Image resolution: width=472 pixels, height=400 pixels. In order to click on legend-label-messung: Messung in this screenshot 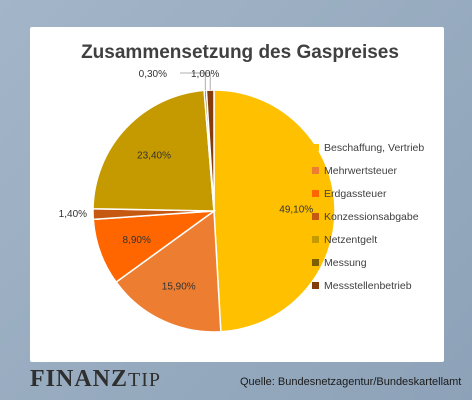, I will do `click(345, 263)`.